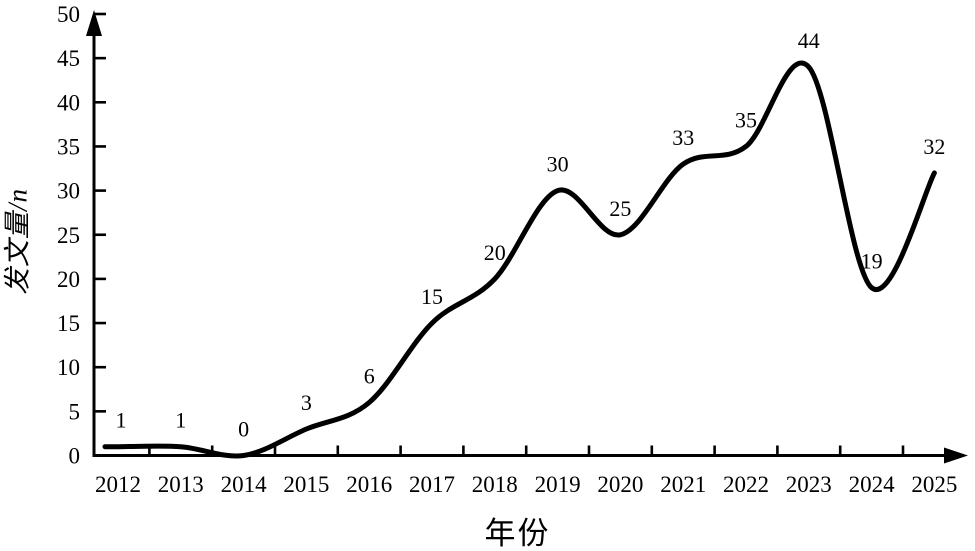 The image size is (975, 551). I want to click on data-label: 25, so click(620, 208).